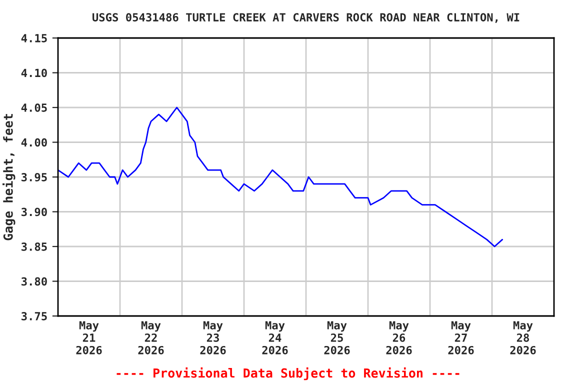 This screenshot has height=384, width=576. I want to click on y-axis-title: Gage height, feet, so click(9, 177).